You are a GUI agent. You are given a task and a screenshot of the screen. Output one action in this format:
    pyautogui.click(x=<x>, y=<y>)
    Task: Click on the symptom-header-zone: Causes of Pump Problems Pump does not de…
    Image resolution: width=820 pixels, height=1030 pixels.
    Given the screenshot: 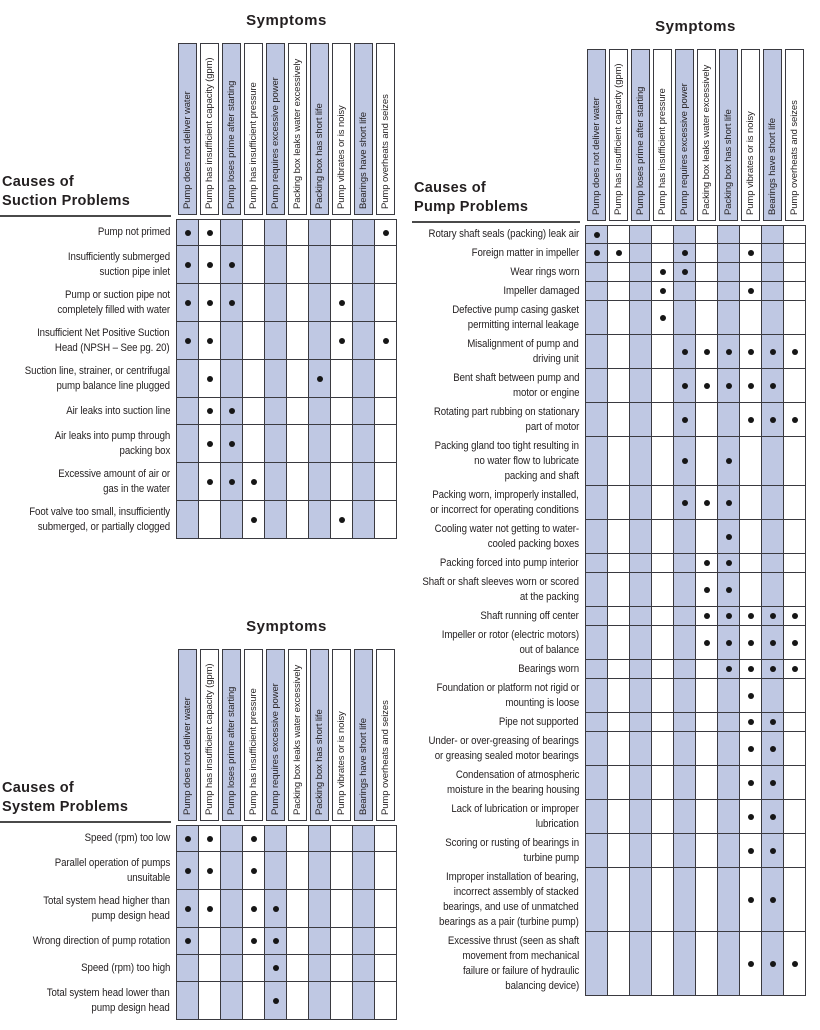 What is the action you would take?
    pyautogui.click(x=609, y=136)
    